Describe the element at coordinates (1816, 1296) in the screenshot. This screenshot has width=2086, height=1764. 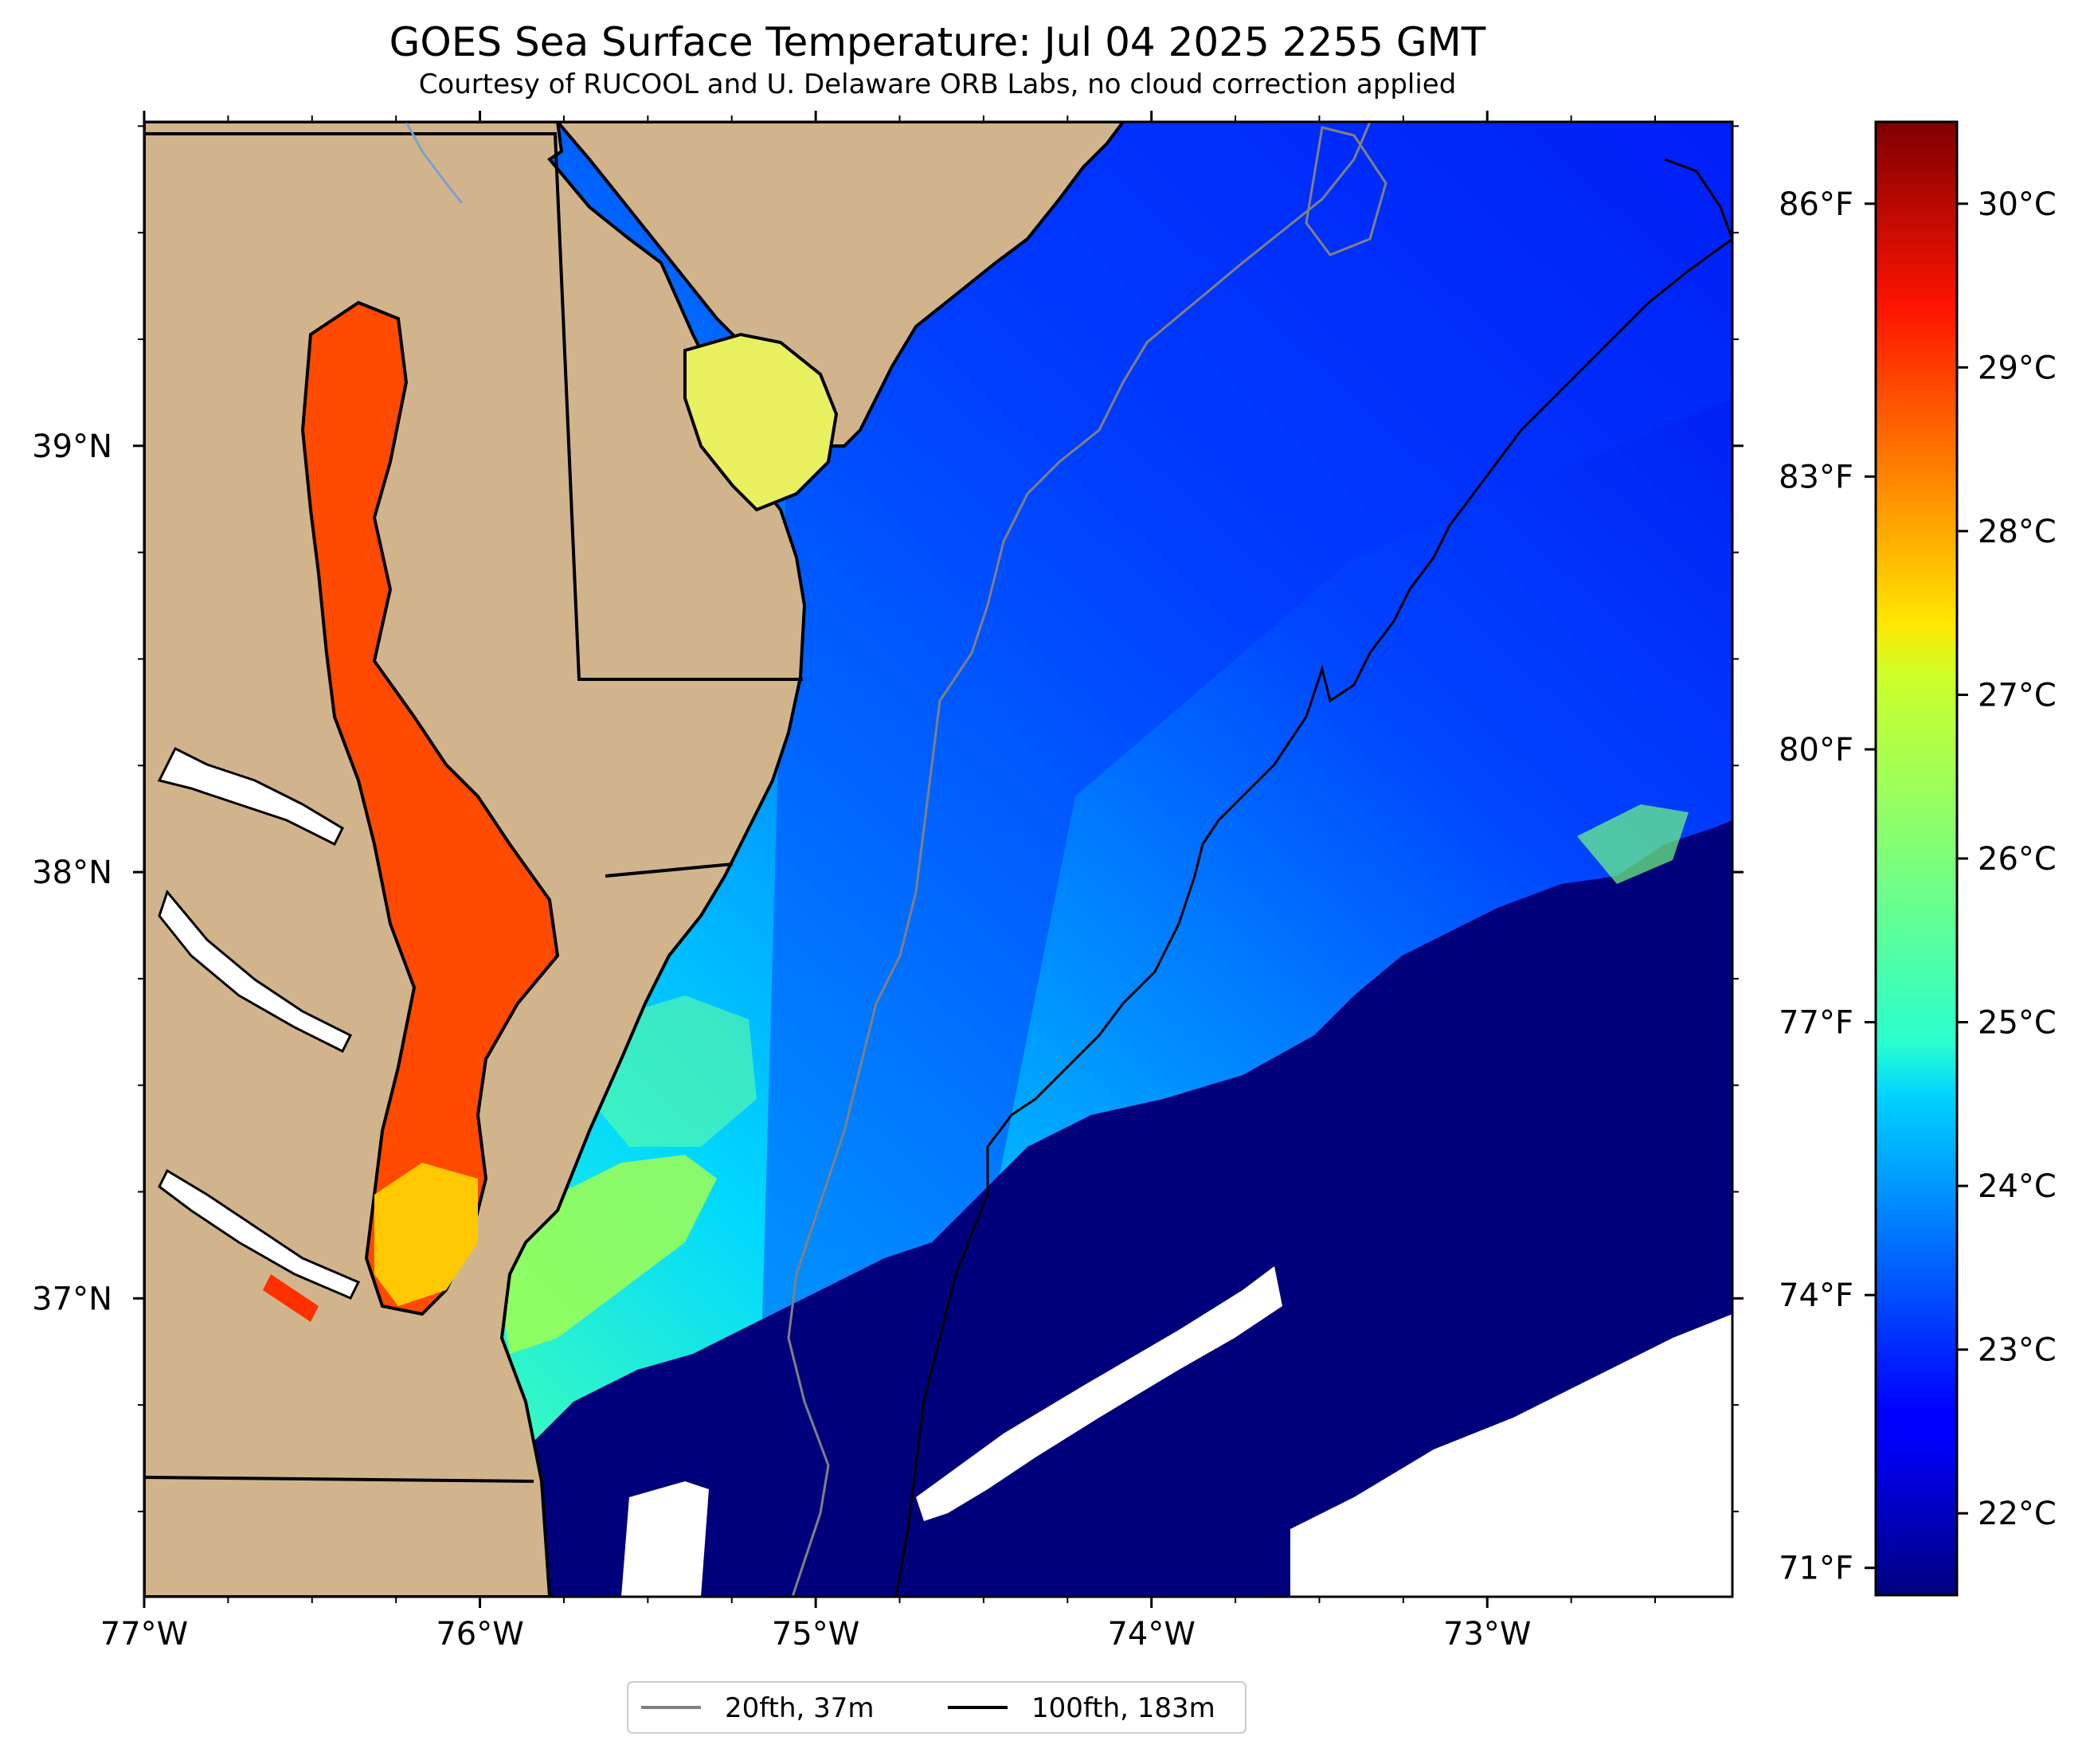
I see `colorbar-f-label: 74°F` at that location.